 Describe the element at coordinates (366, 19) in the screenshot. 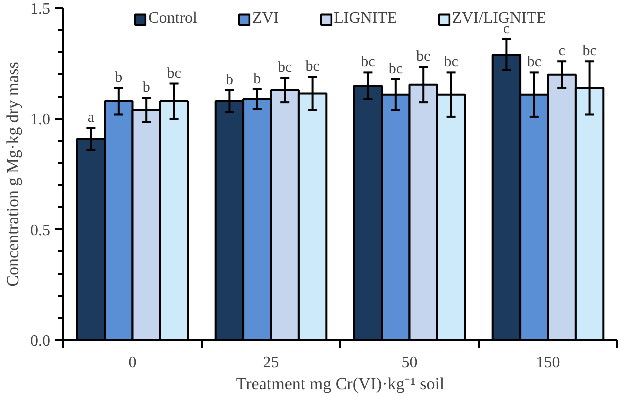

I see `legend-label: LIGNITE` at that location.